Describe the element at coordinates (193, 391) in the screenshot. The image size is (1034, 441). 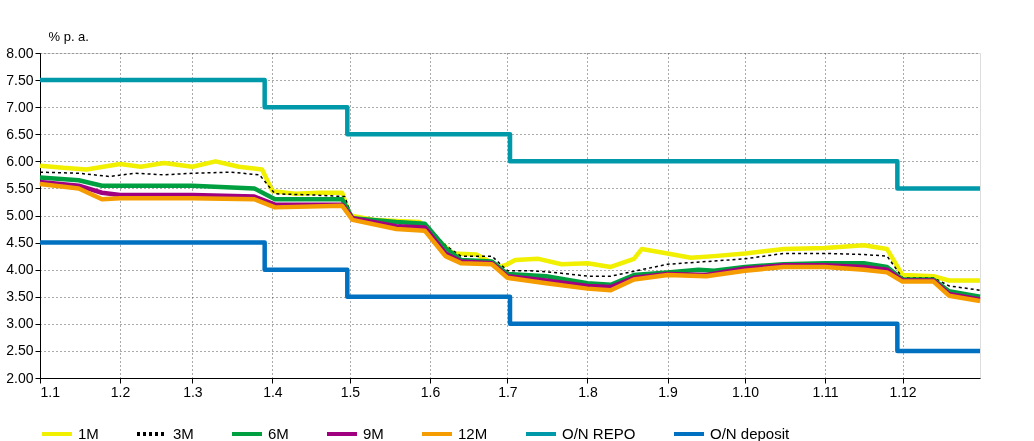
I see `x-tick-label: 1.3` at that location.